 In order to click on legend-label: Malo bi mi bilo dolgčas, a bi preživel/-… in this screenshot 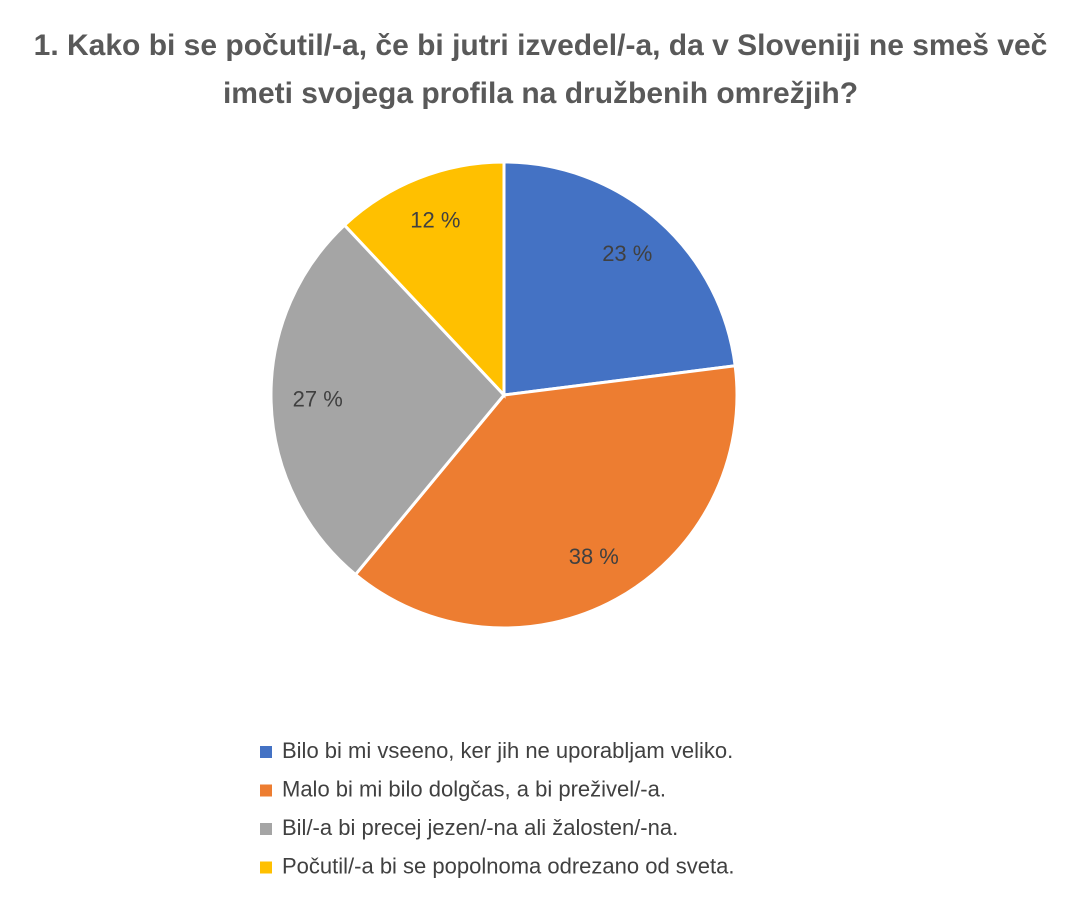, I will do `click(474, 788)`.